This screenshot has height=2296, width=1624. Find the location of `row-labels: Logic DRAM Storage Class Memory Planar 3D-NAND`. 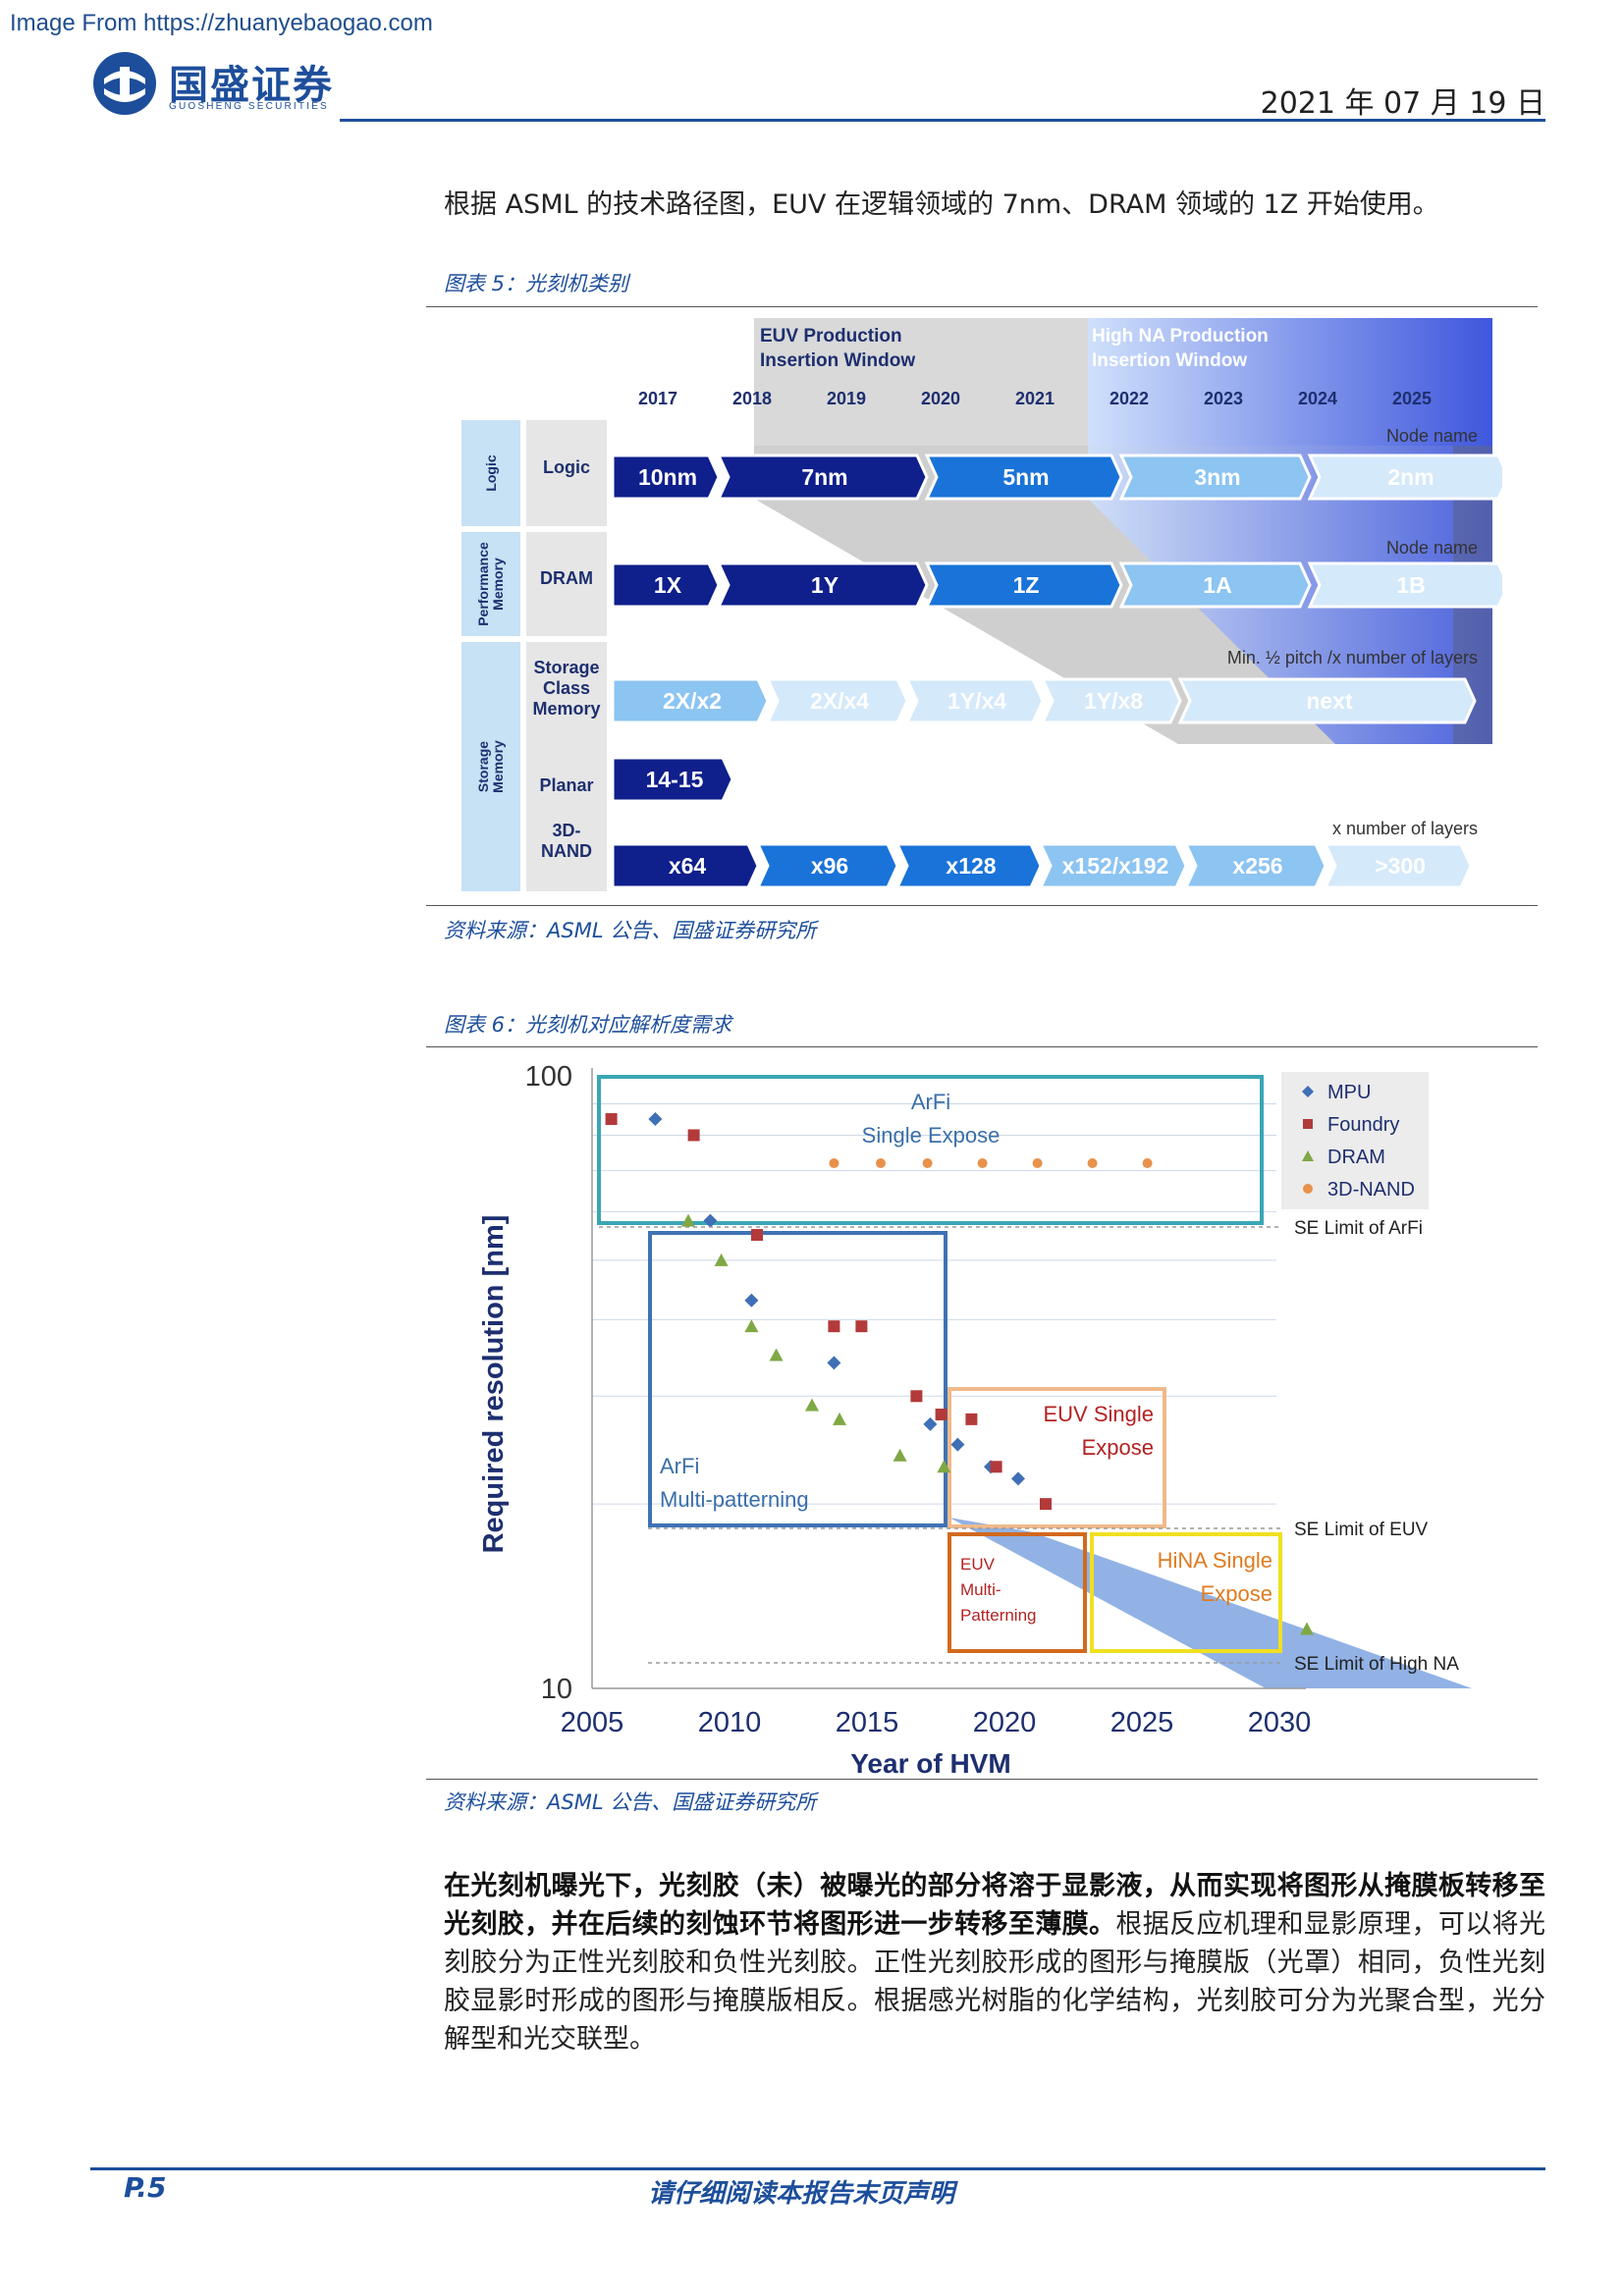

row-labels: Logic DRAM Storage Class Memory Planar 3D-NAND is located at coordinates (566, 659).